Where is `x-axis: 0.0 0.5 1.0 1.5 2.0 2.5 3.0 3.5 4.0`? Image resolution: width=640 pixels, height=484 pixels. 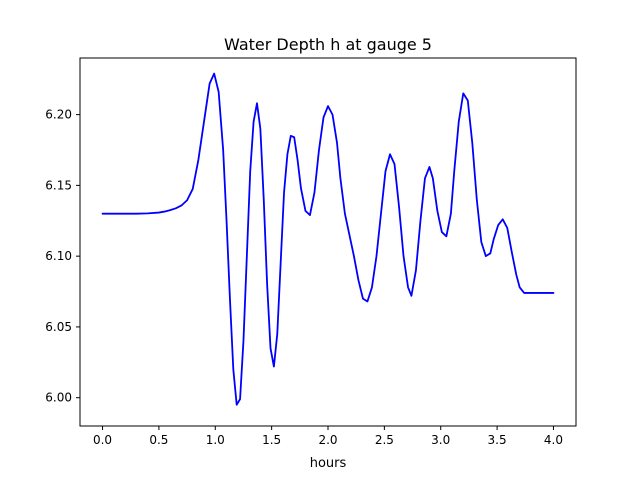 x-axis: 0.0 0.5 1.0 1.5 2.0 2.5 3.0 3.5 4.0 is located at coordinates (328, 436).